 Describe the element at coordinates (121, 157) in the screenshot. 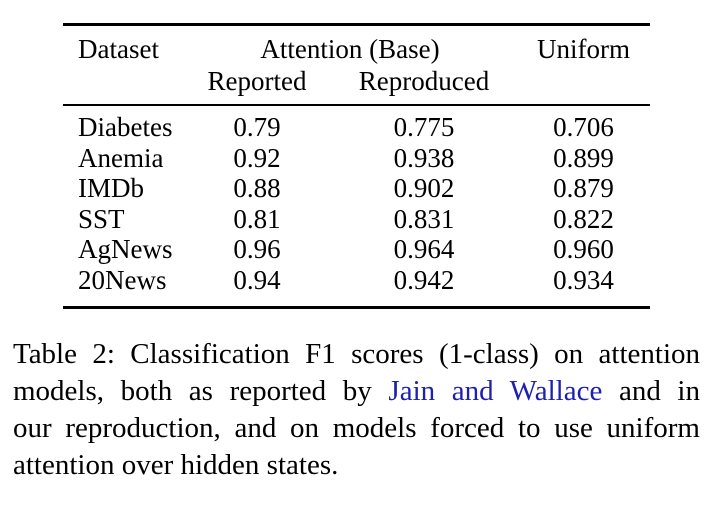

I see `cell-dataset: Anemia` at that location.